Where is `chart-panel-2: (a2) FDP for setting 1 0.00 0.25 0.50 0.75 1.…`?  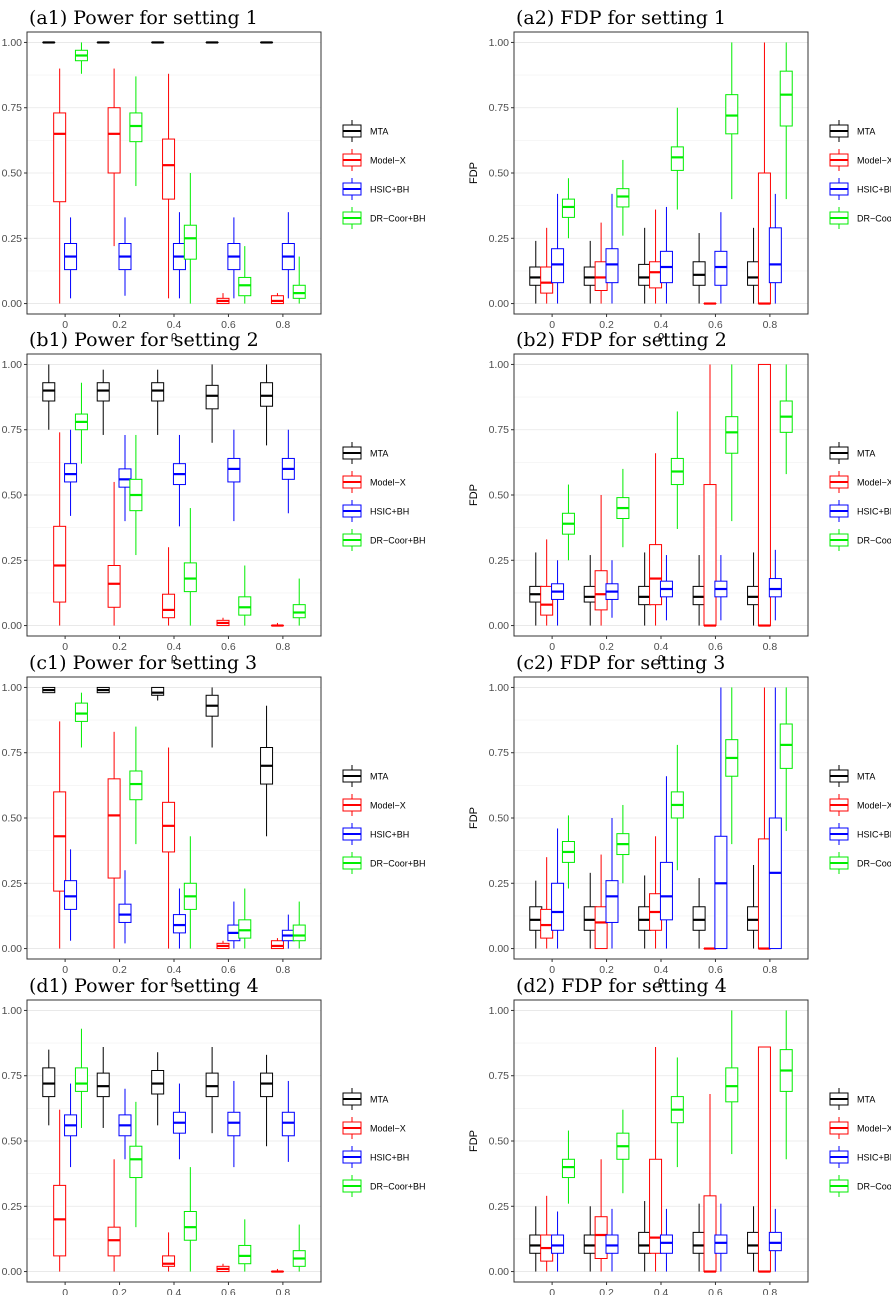 chart-panel-2: (a2) FDP for setting 1 0.00 0.25 0.50 0.75 1.… is located at coordinates (679, 174).